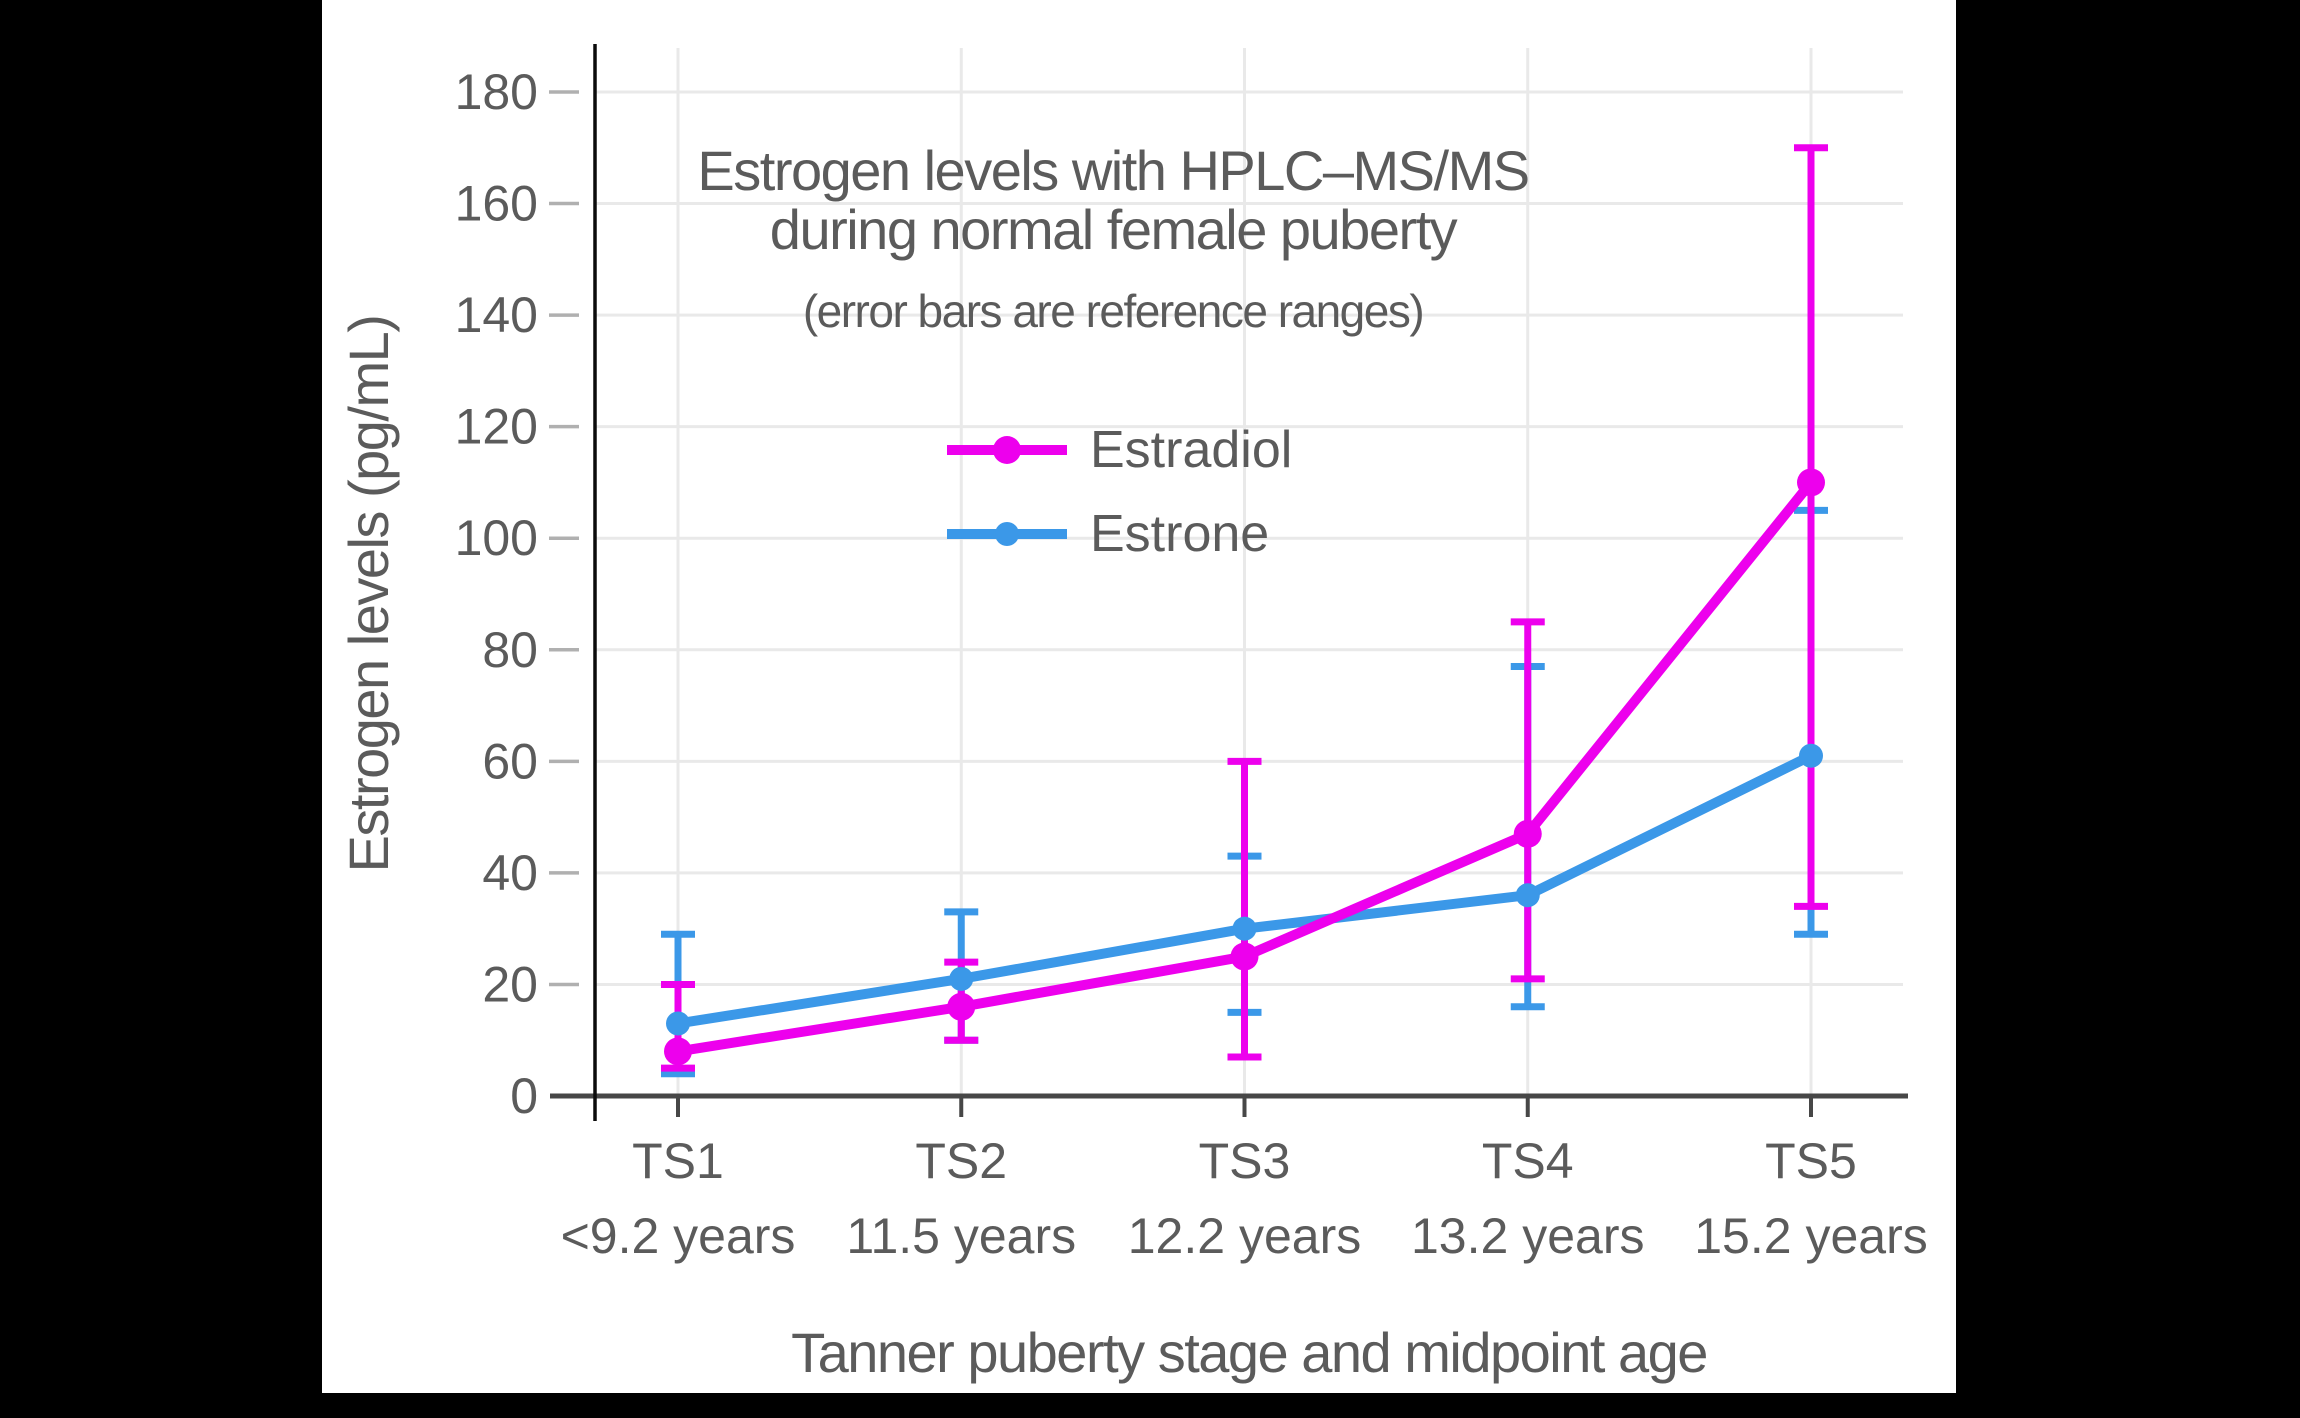 The height and width of the screenshot is (1418, 2300). I want to click on x-tick-label-stage-TS2: TS2, so click(961, 1161).